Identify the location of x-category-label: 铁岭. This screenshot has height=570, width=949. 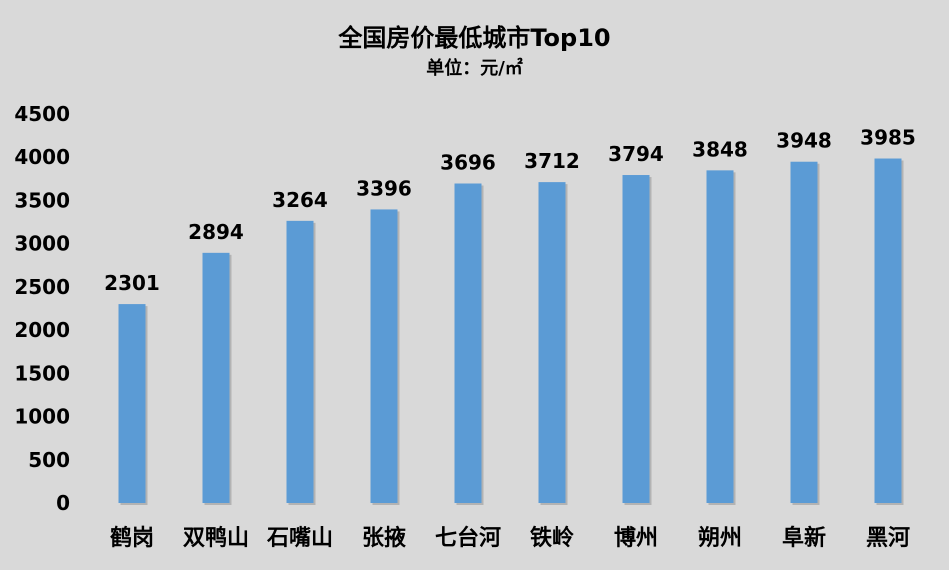
(552, 538).